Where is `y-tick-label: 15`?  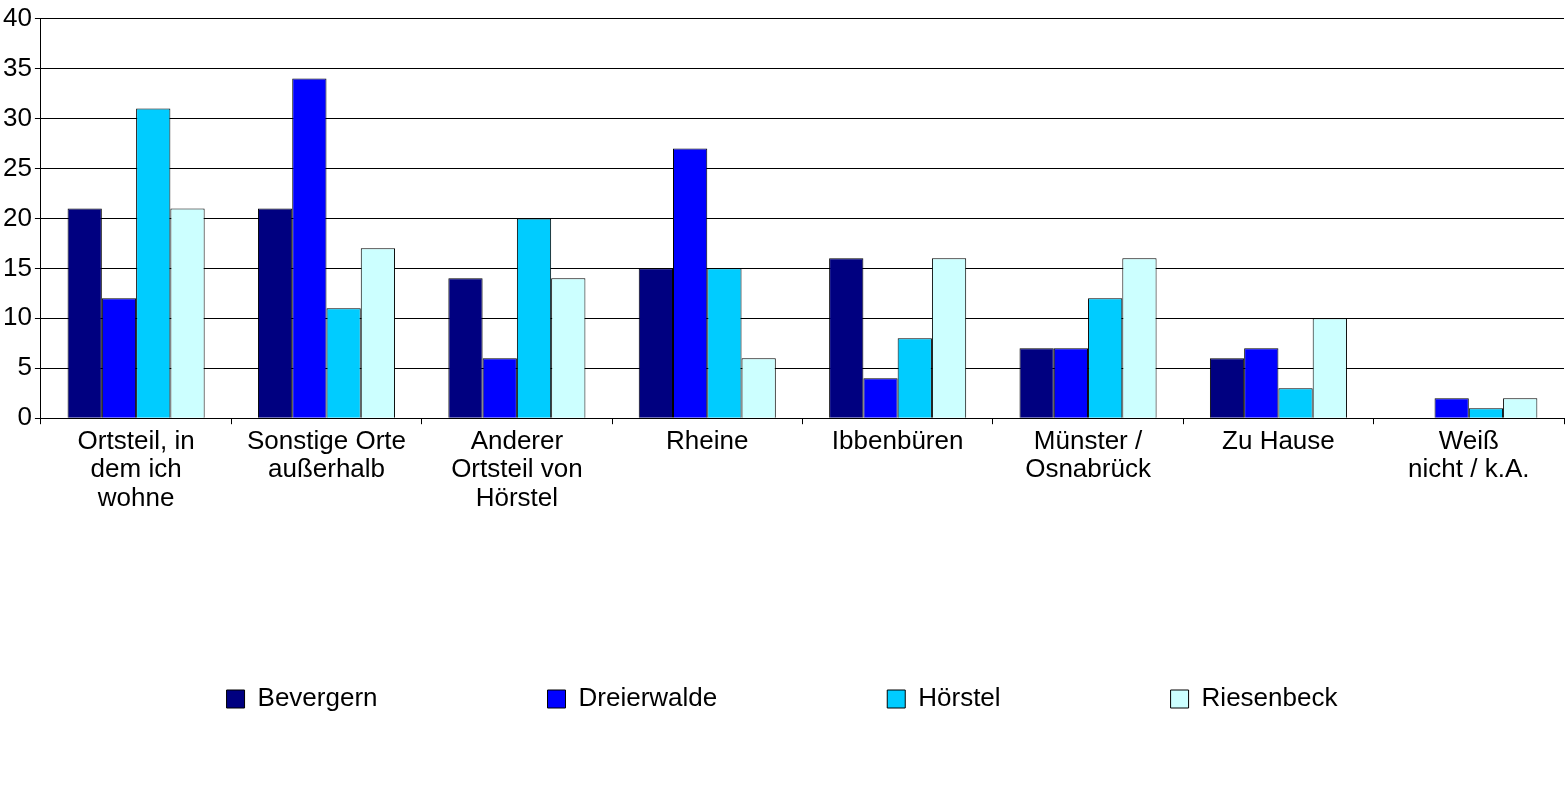
y-tick-label: 15 is located at coordinates (17, 266).